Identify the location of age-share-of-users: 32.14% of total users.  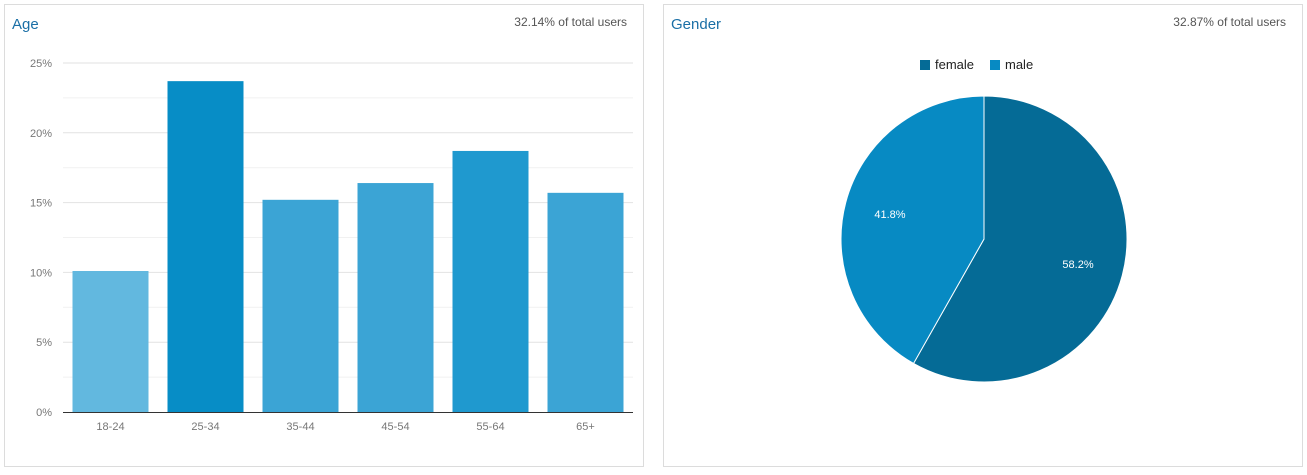
(570, 22).